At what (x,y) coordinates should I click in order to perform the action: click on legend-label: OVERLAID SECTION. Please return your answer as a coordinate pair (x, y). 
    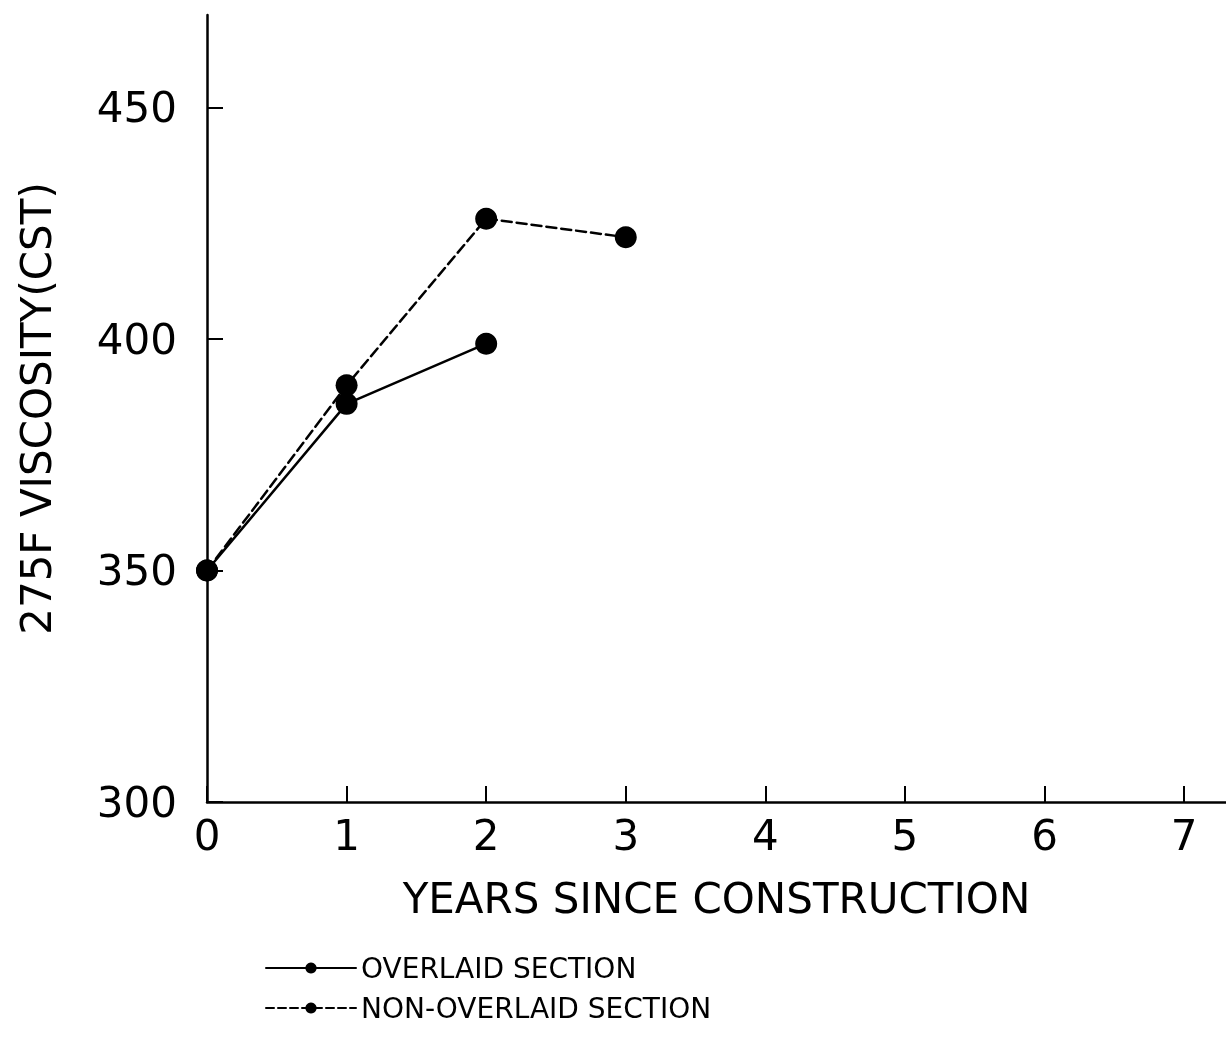
    Looking at the image, I should click on (499, 968).